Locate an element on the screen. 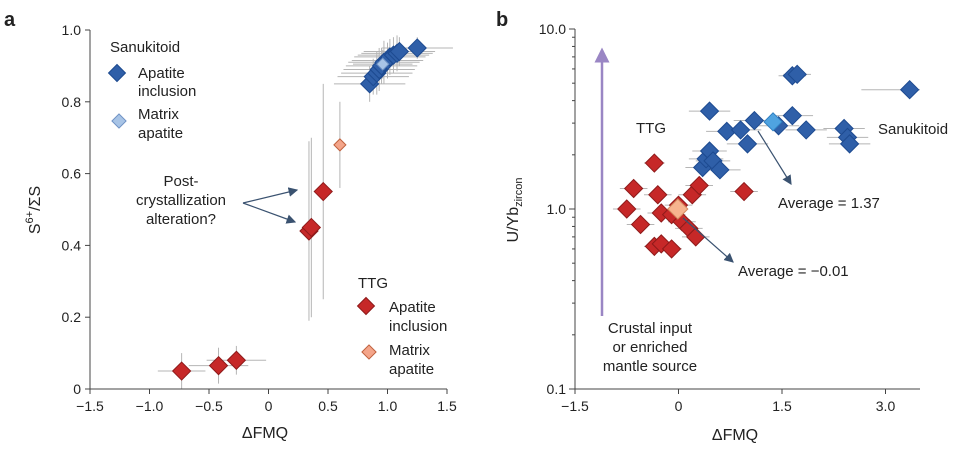 The height and width of the screenshot is (451, 969). panel-b-x-tick-label: 0 is located at coordinates (679, 406).